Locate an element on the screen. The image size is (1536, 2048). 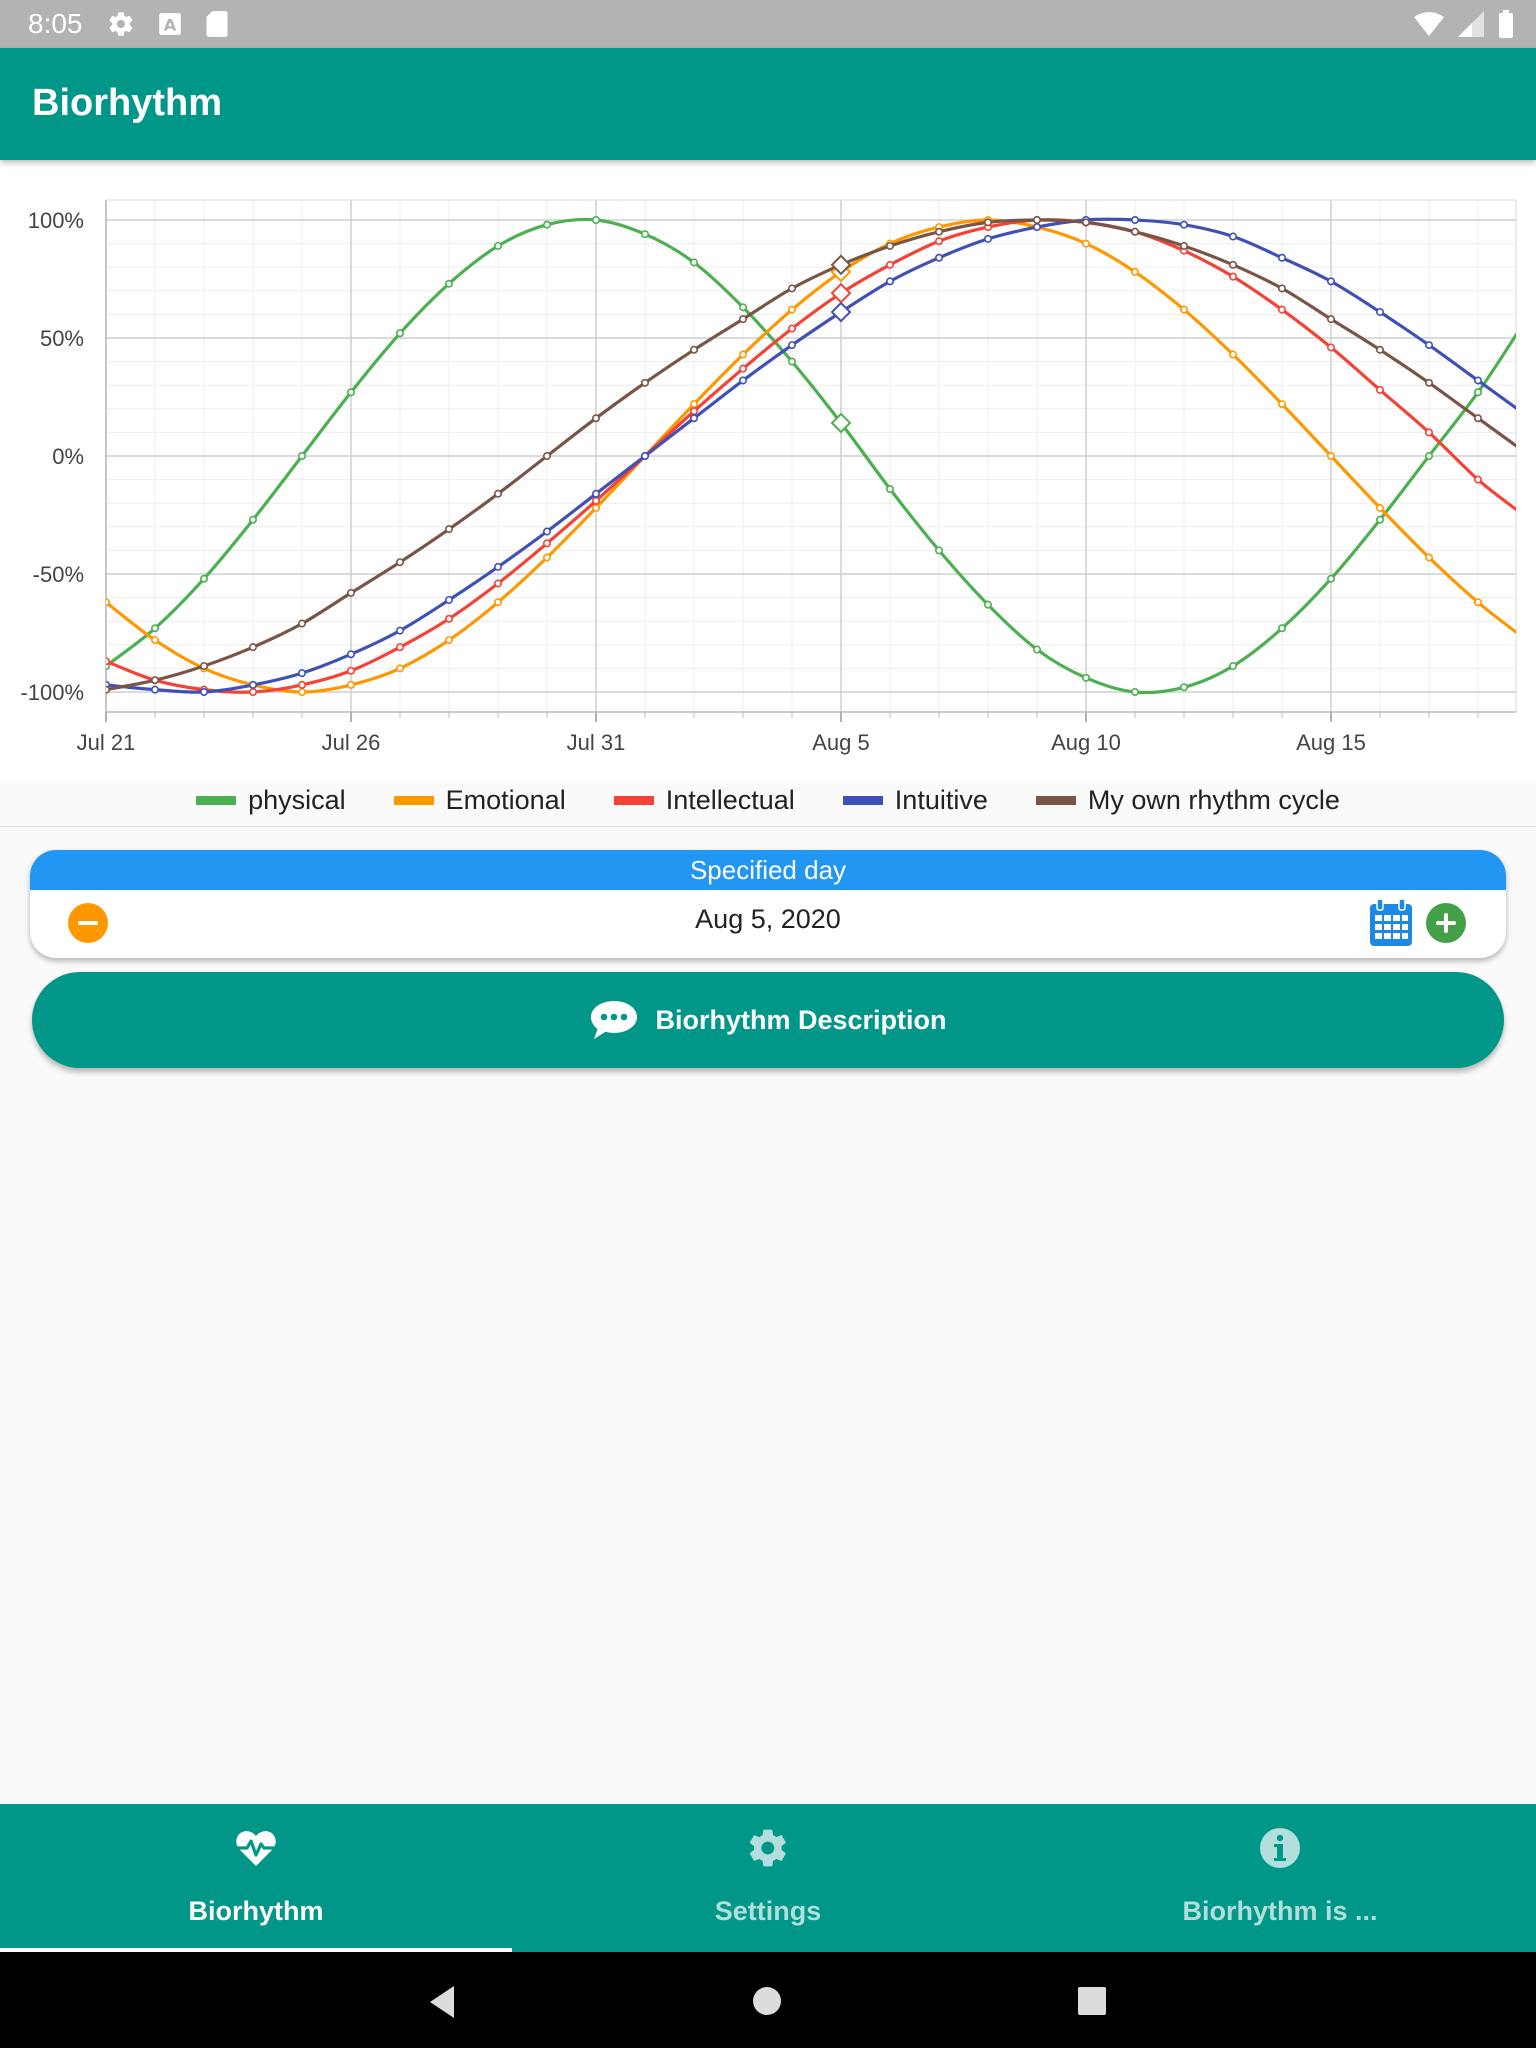
legend-item-emotional: Emotional is located at coordinates (479, 800).